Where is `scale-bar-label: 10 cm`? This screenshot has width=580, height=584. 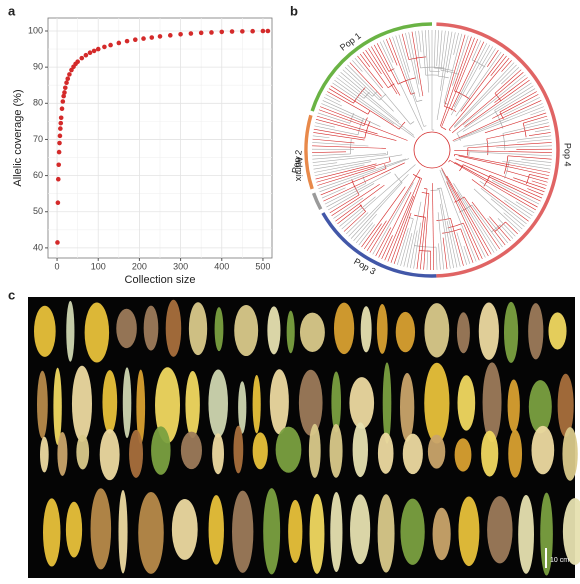
scale-bar-label: 10 cm is located at coordinates (559, 560).